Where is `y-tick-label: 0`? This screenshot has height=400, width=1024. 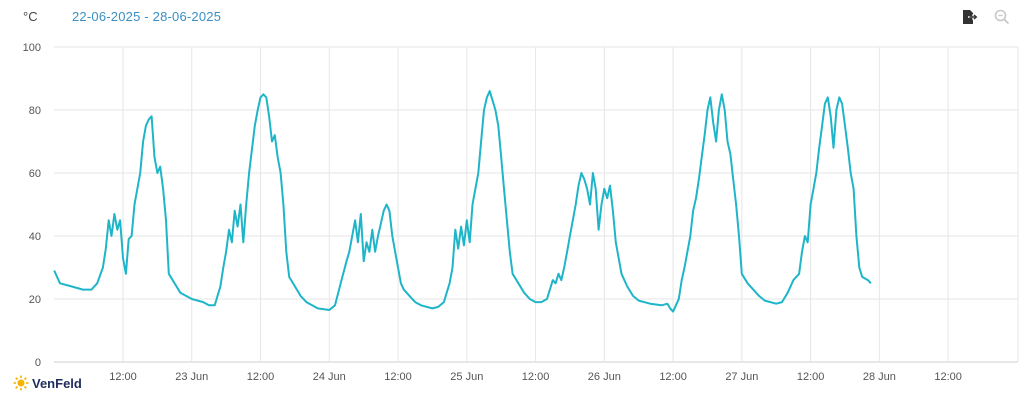 y-tick-label: 0 is located at coordinates (38, 363).